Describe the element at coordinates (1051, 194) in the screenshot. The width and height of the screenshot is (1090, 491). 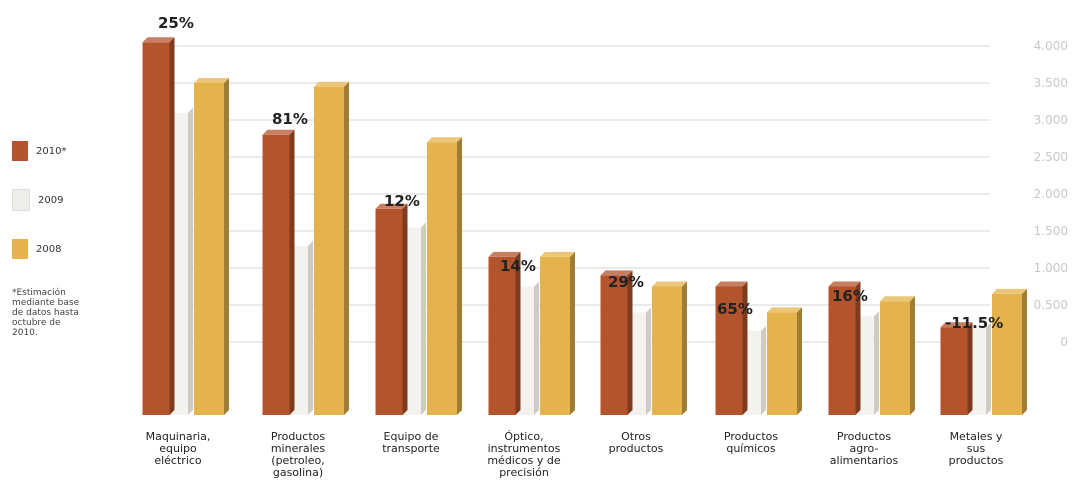
I see `y-tick-label: 2.000` at that location.